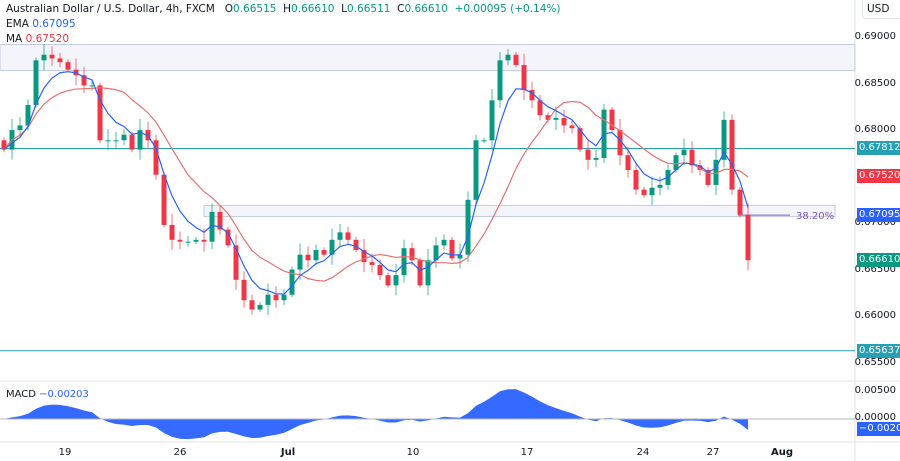  What do you see at coordinates (878, 350) in the screenshot?
I see `price-badge: 0.65637` at bounding box center [878, 350].